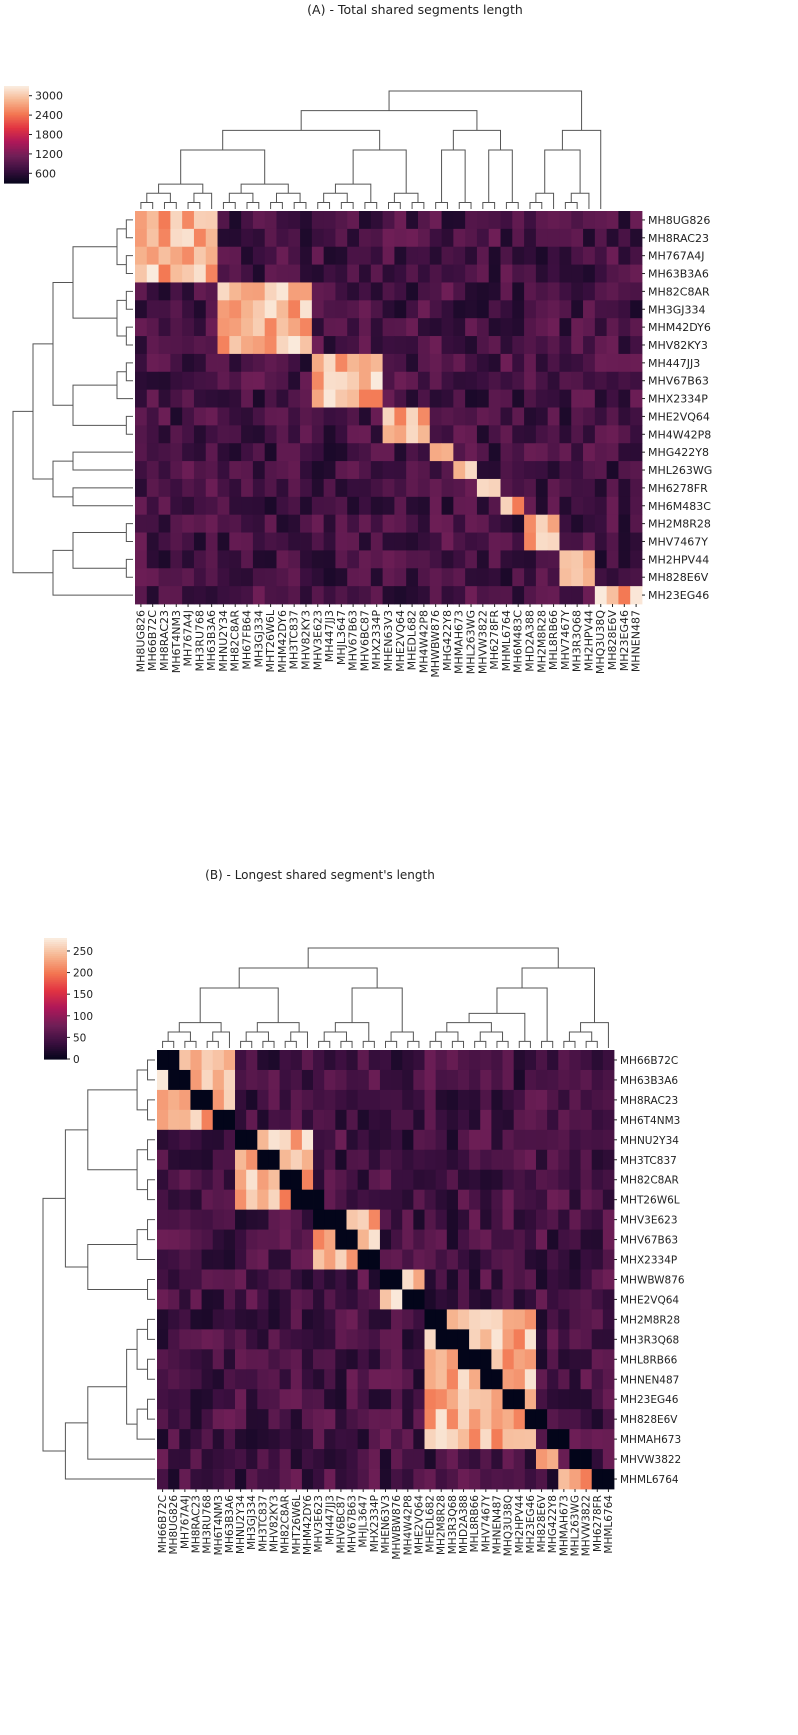 Image resolution: width=798 pixels, height=1735 pixels. What do you see at coordinates (649, 1400) in the screenshot?
I see `row-label: MH23EG46` at bounding box center [649, 1400].